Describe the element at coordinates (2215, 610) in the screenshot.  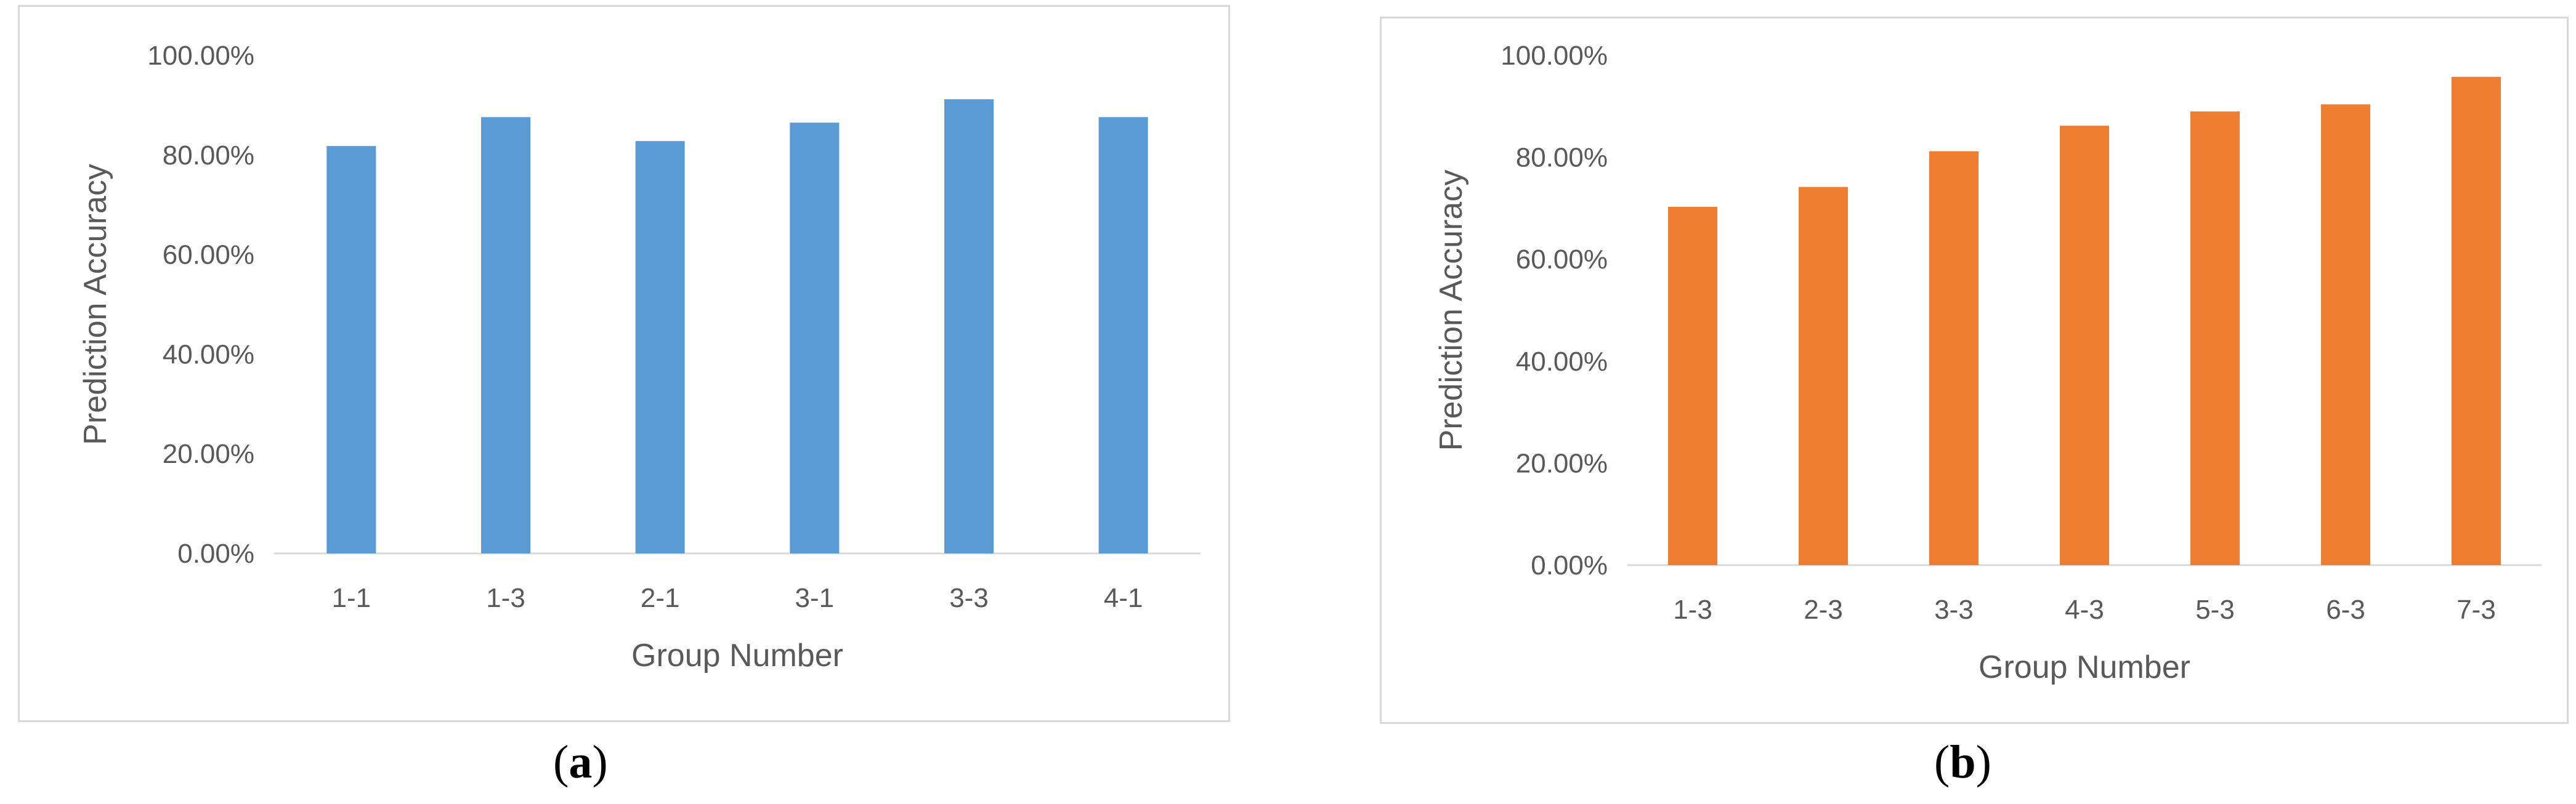
I see `x-tick-label: 5-3` at that location.